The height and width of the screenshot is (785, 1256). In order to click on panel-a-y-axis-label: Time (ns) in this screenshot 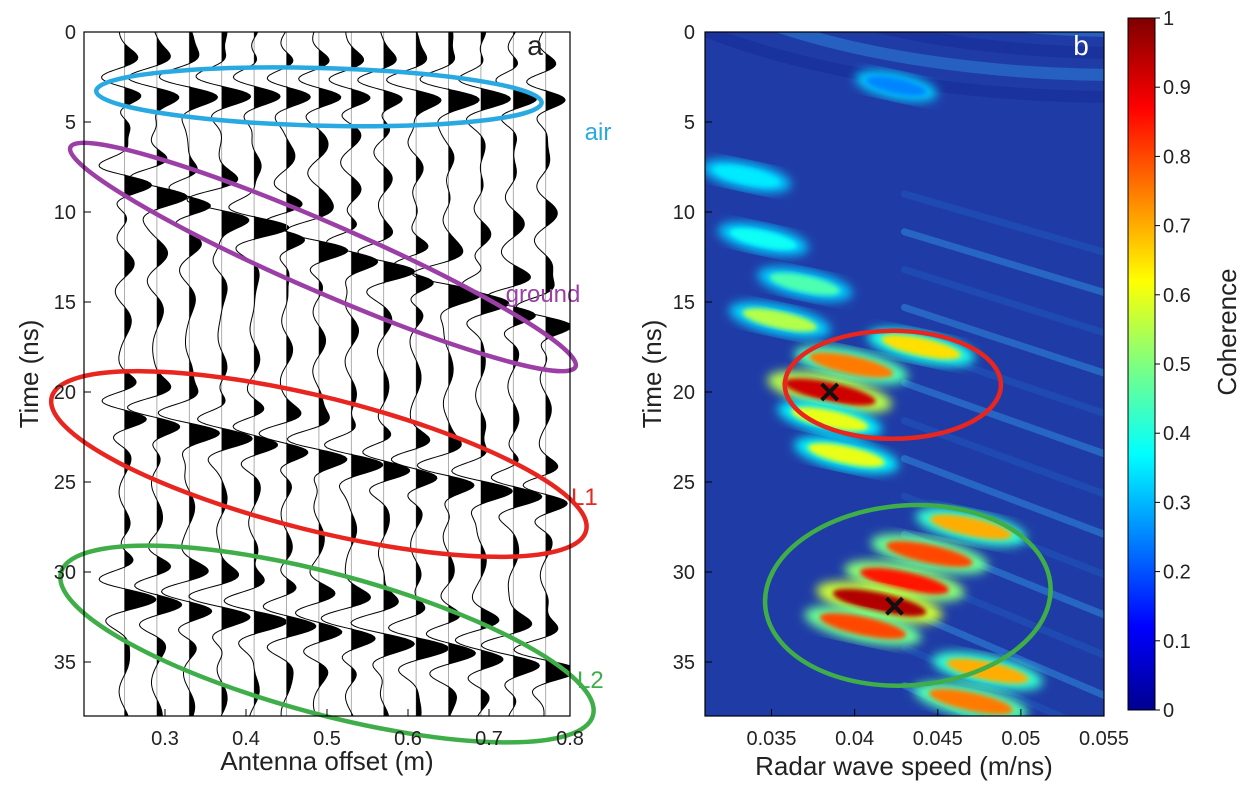, I will do `click(29, 374)`.